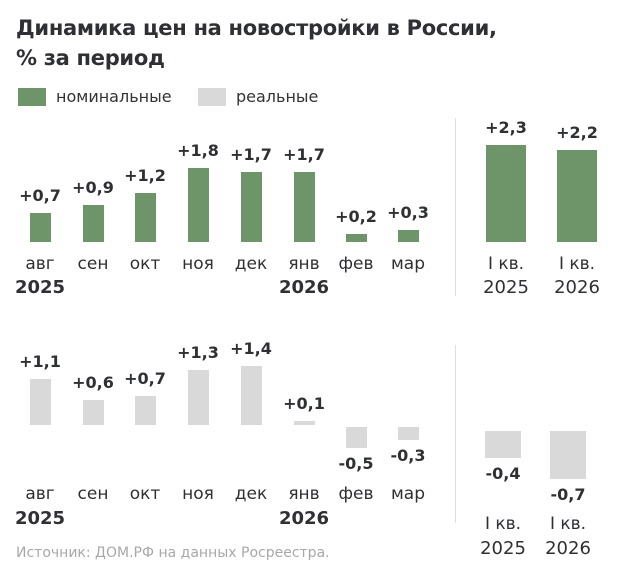  Describe the element at coordinates (93, 382) in the screenshot. I see `data-label: +0,6` at that location.